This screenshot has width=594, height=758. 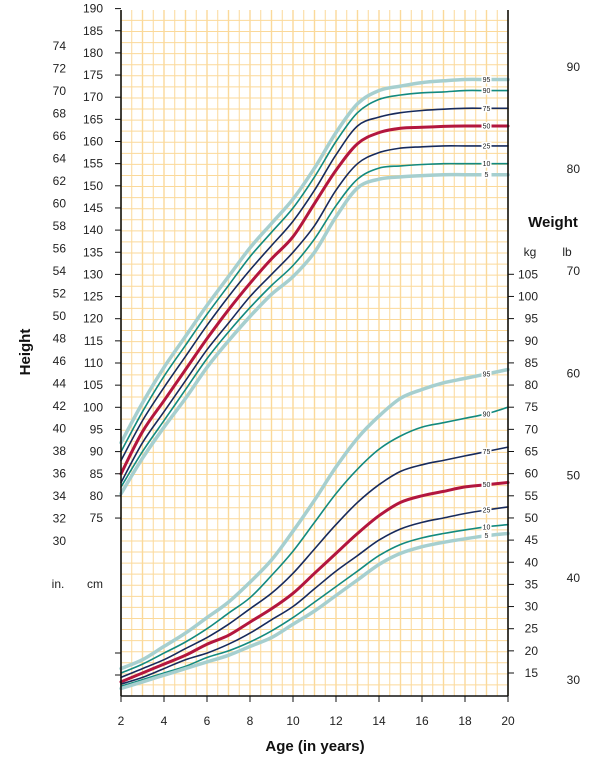 I want to click on weight-p50-label: 50, so click(x=487, y=485).